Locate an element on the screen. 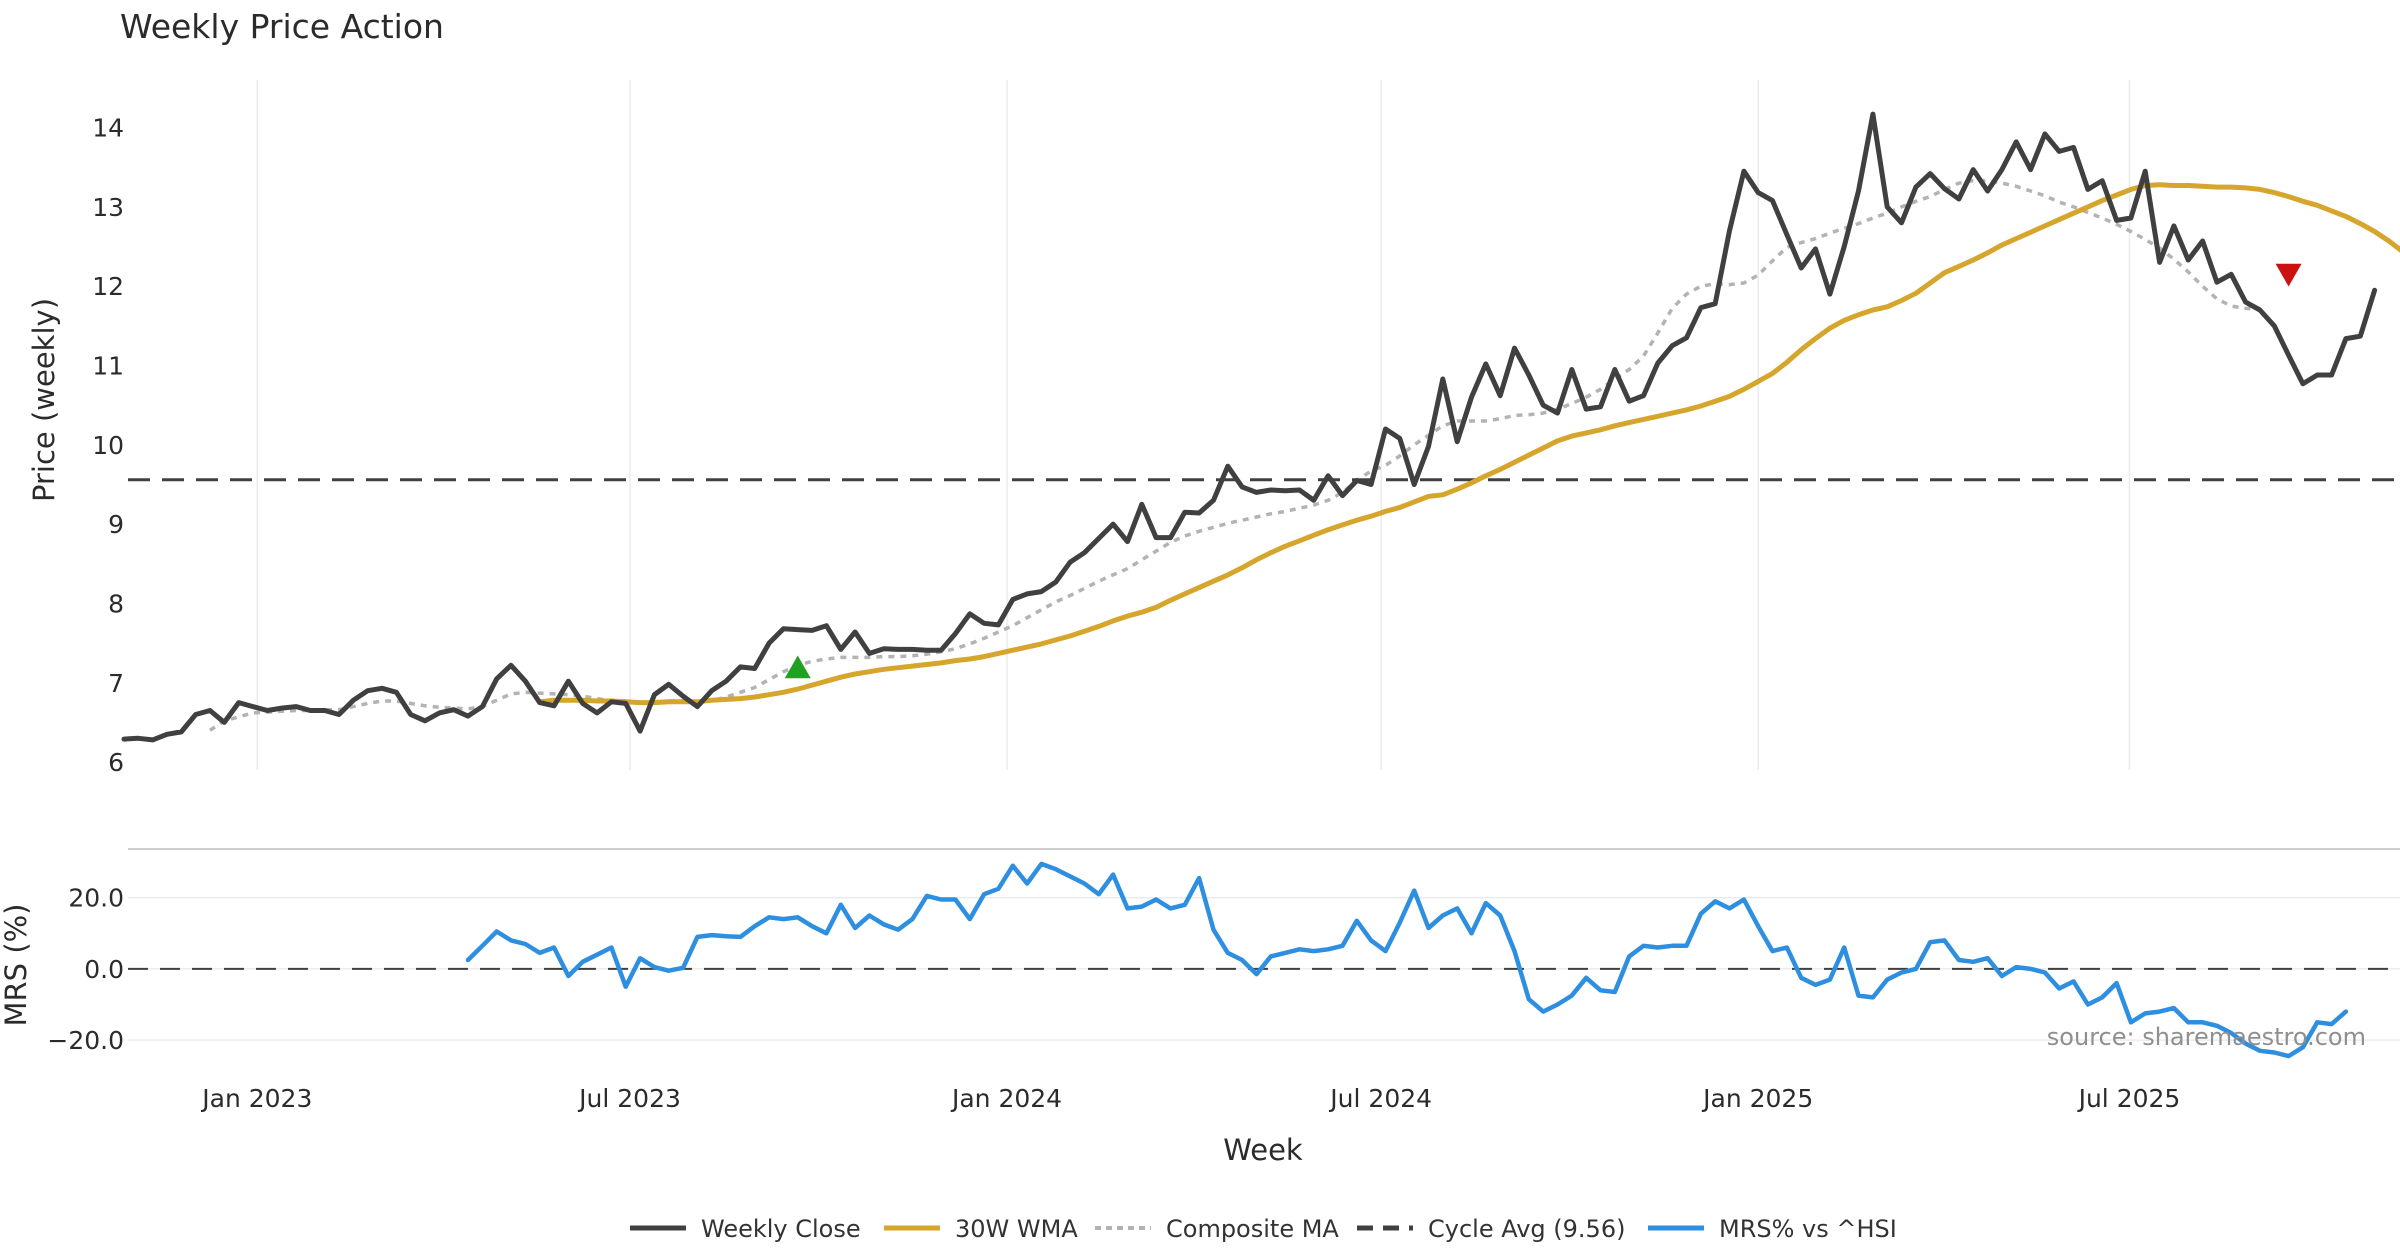 The image size is (2400, 1260). legend-label: Composite MA is located at coordinates (1252, 1229).